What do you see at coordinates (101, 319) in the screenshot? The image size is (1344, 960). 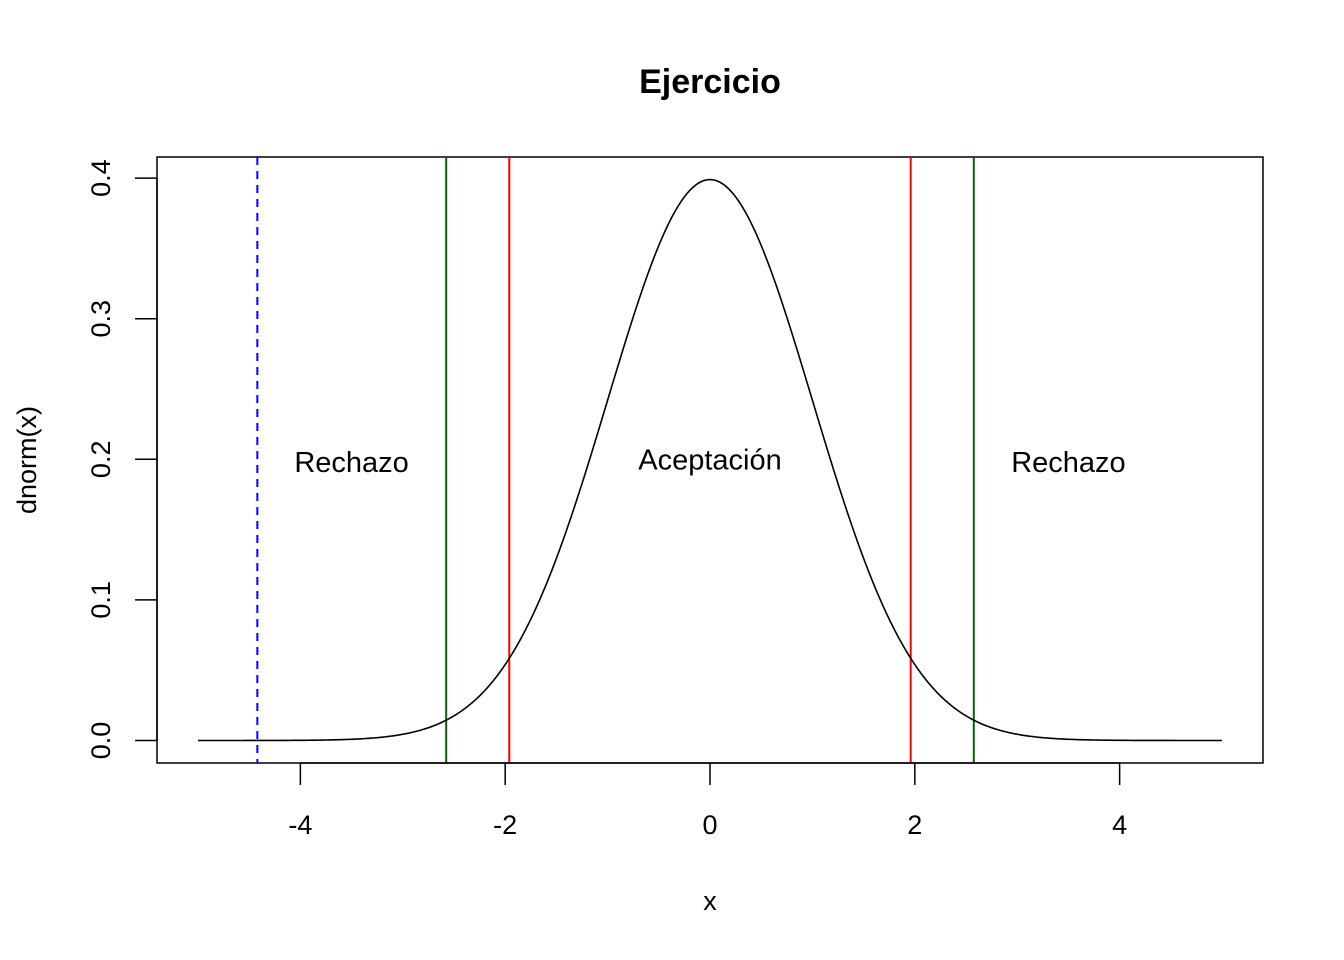 I see `y-tick-label: 0.3` at bounding box center [101, 319].